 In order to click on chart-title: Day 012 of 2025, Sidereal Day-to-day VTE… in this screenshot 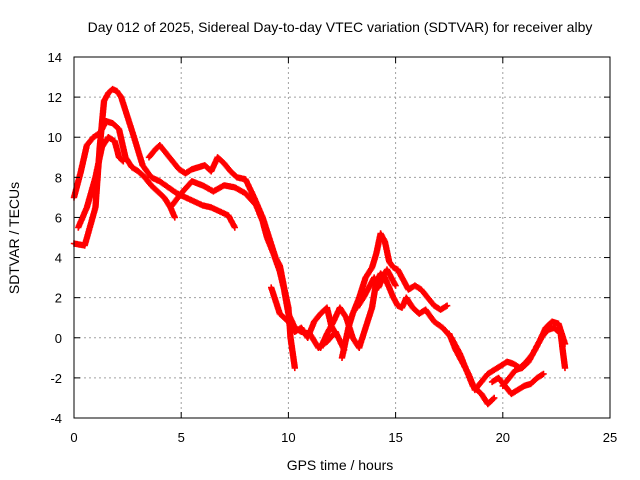, I will do `click(340, 27)`.